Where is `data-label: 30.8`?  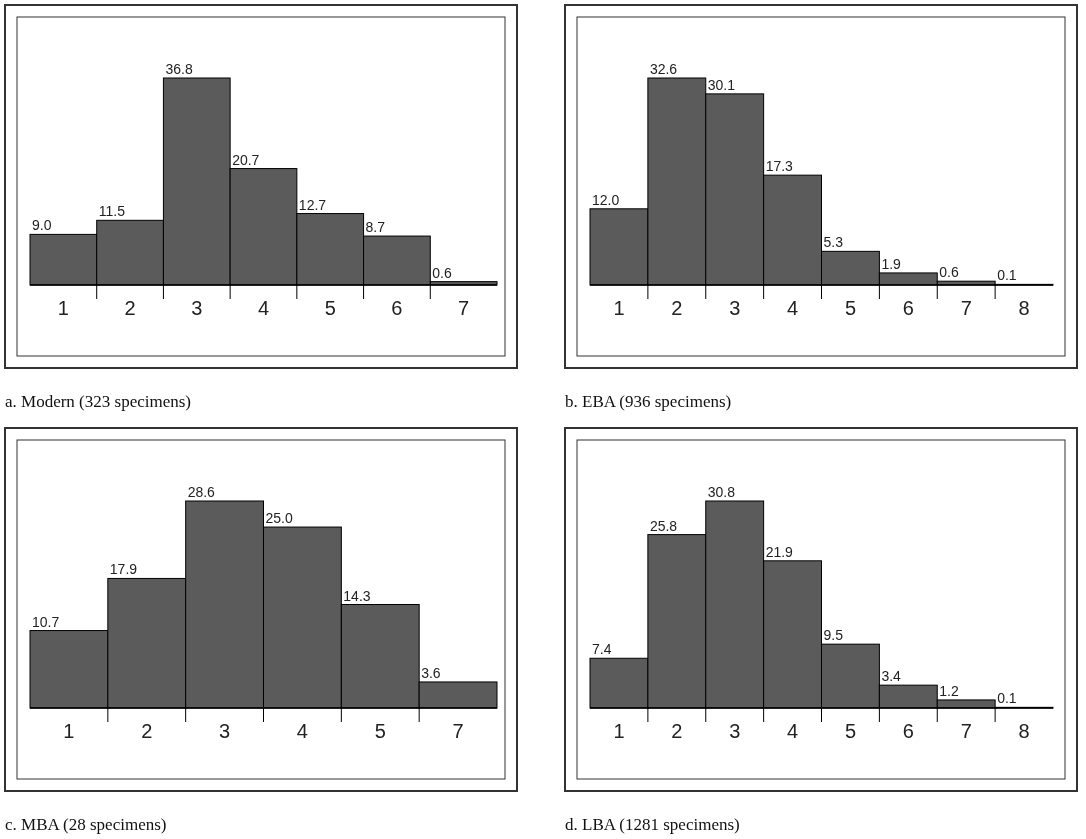
data-label: 30.8 is located at coordinates (721, 492).